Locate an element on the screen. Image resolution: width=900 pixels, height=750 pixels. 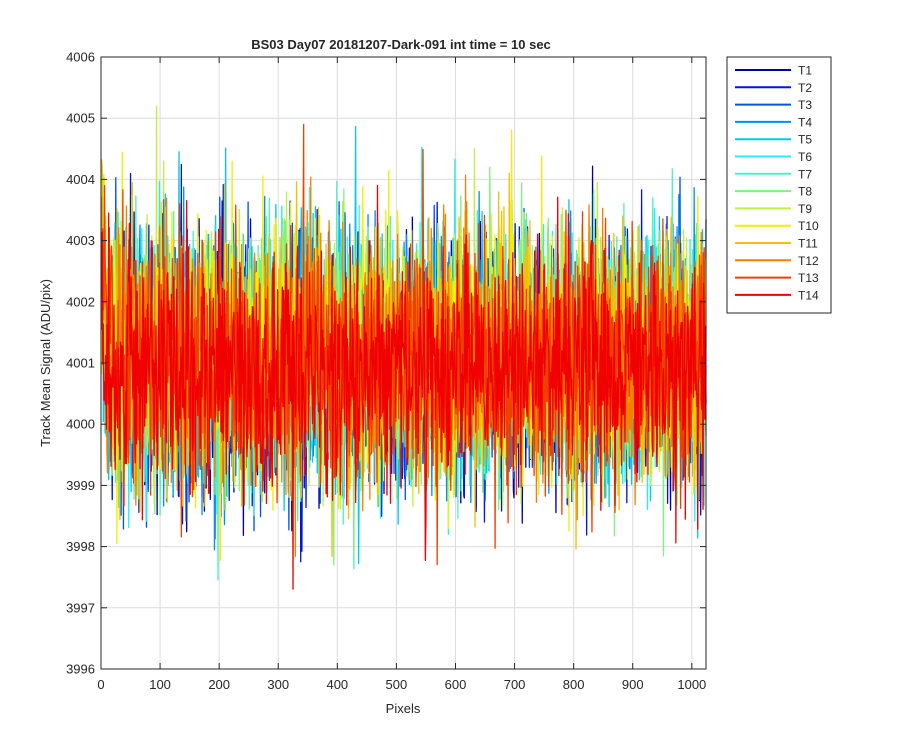
y-tick-label: 3999 is located at coordinates (80, 485).